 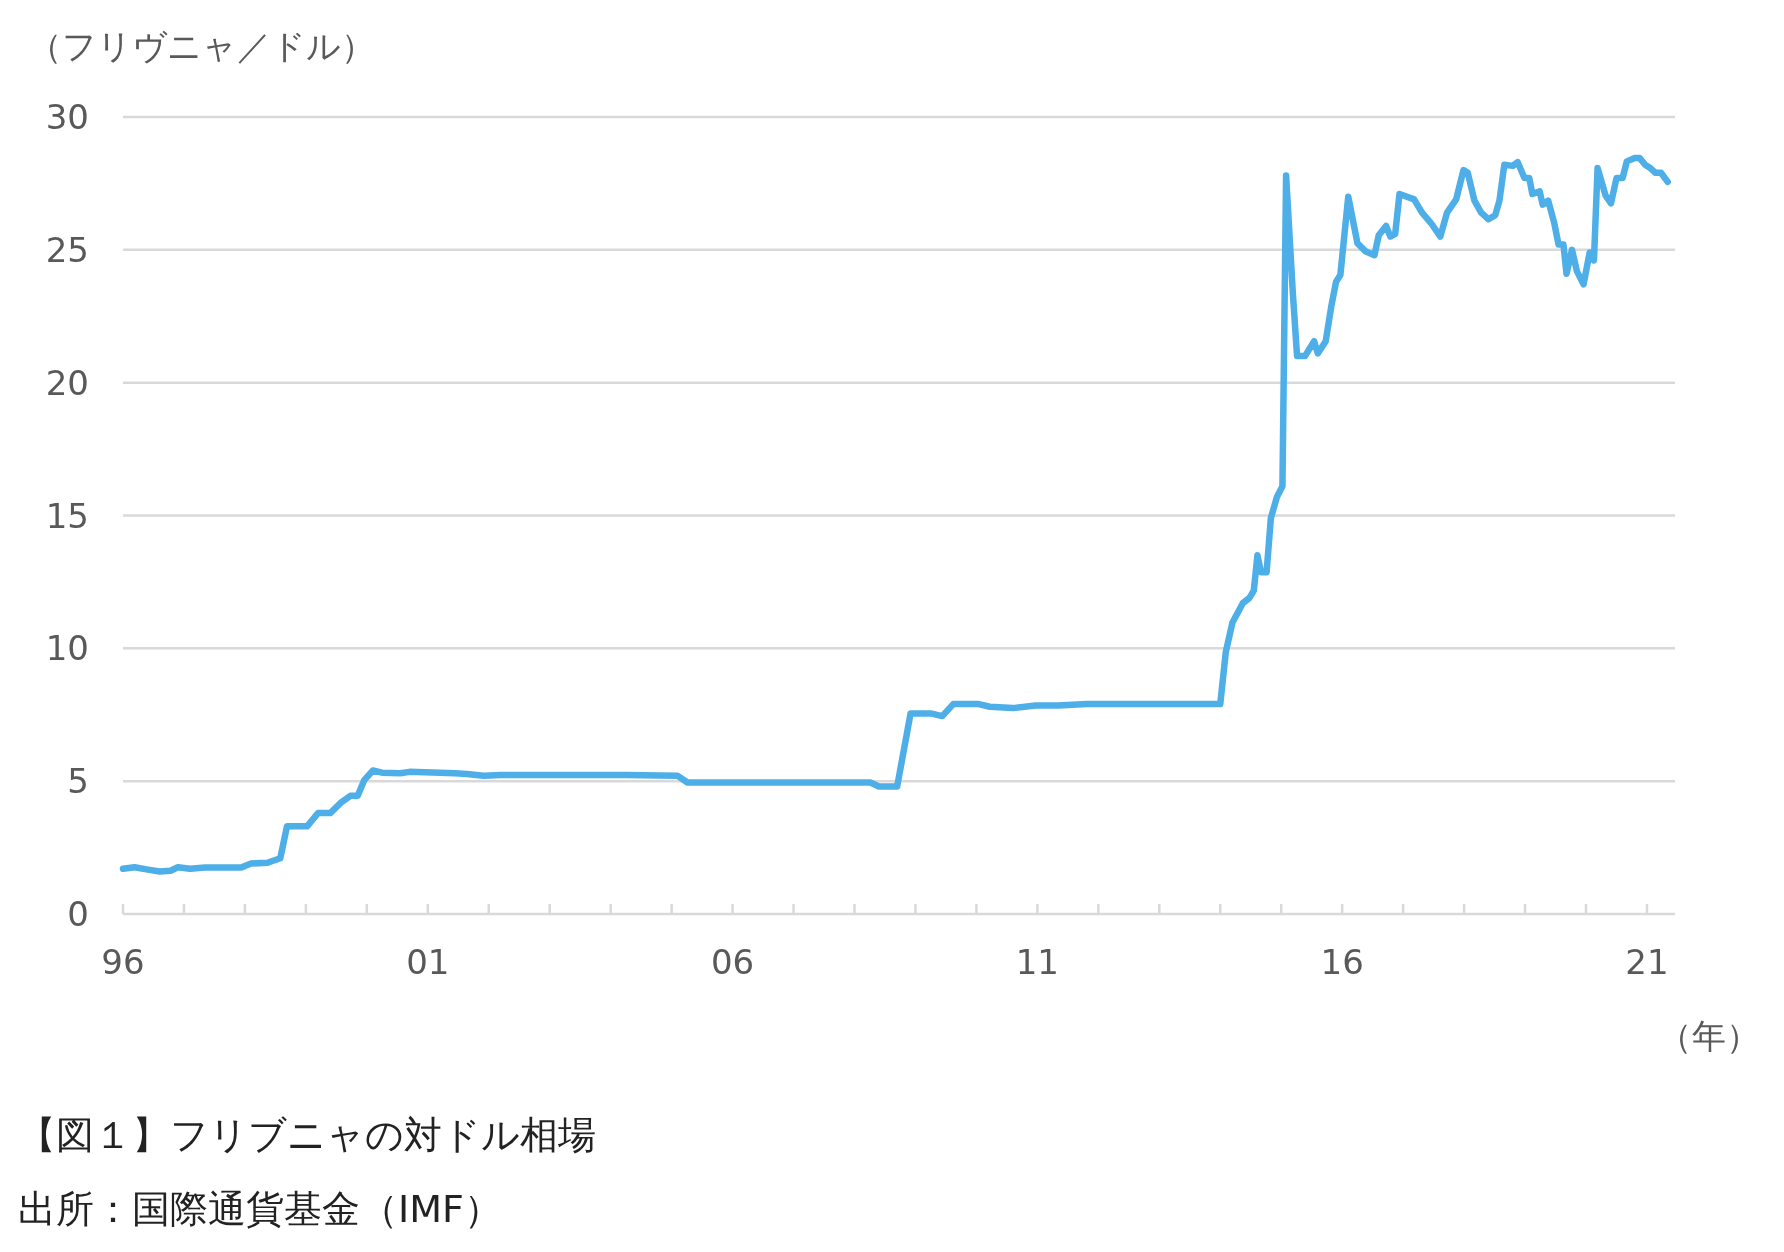 What do you see at coordinates (1342, 962) in the screenshot?
I see `x-tick-label: 16` at bounding box center [1342, 962].